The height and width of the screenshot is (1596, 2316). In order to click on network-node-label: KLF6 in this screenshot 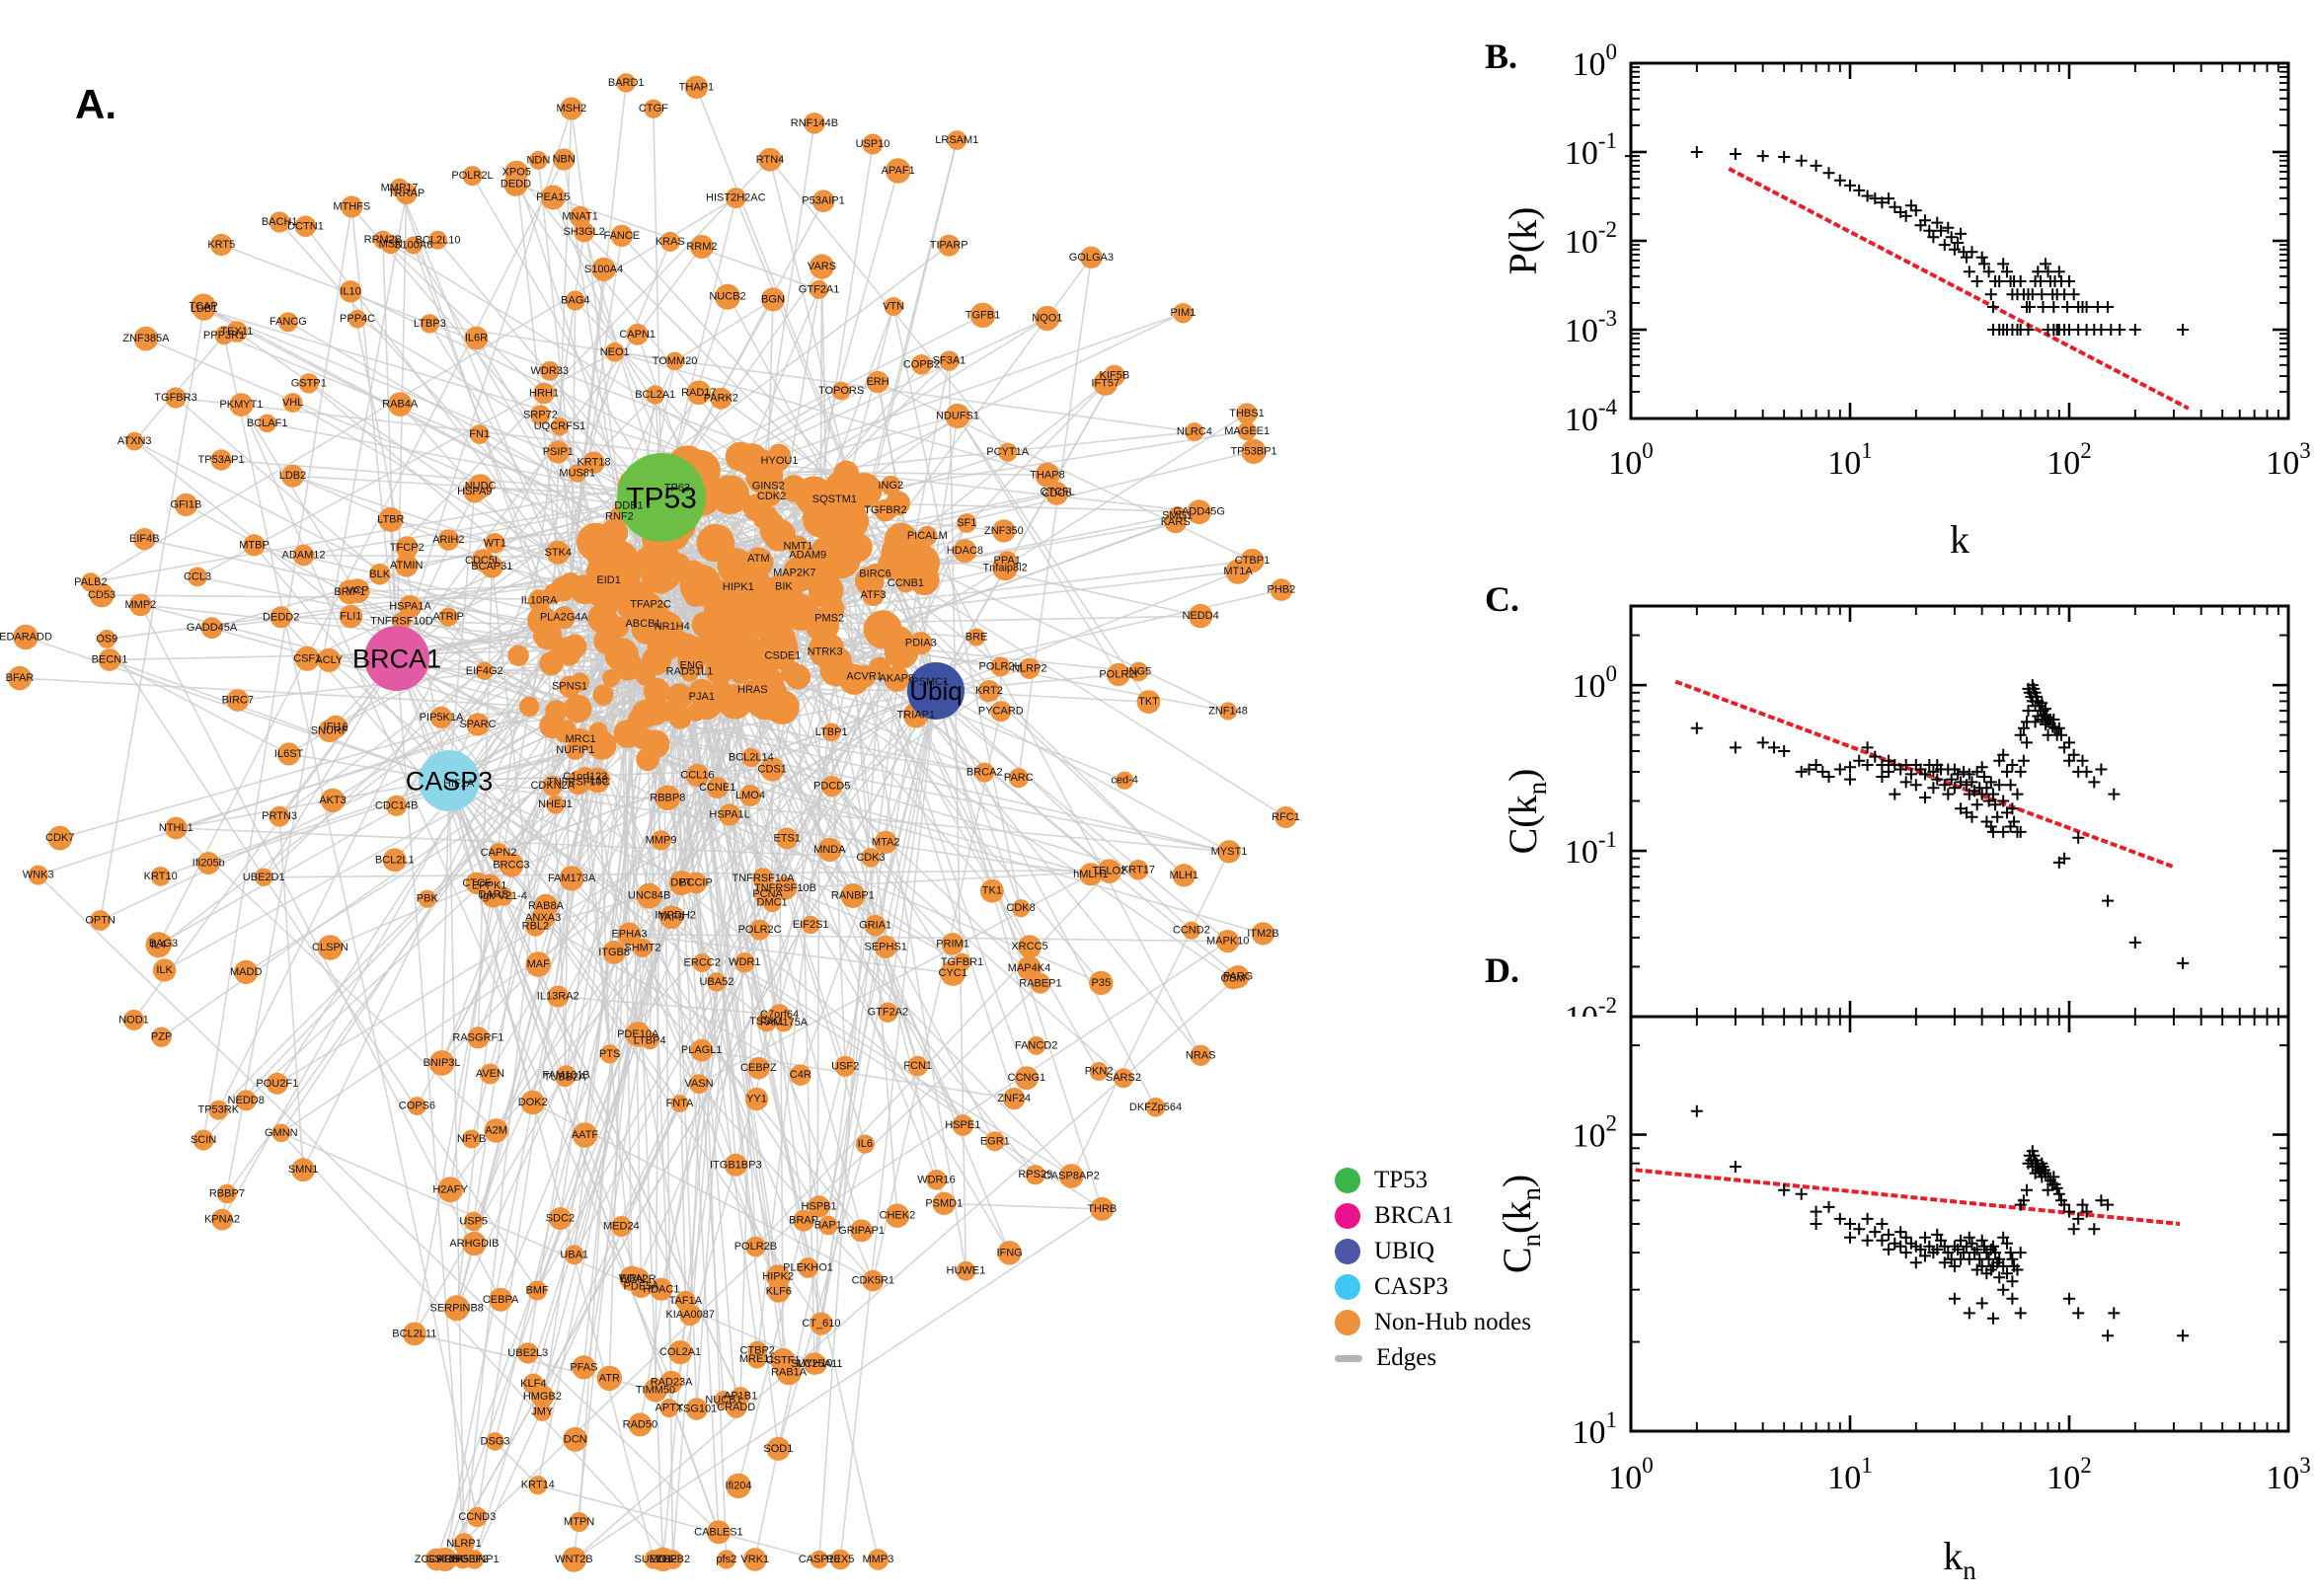, I will do `click(779, 1291)`.